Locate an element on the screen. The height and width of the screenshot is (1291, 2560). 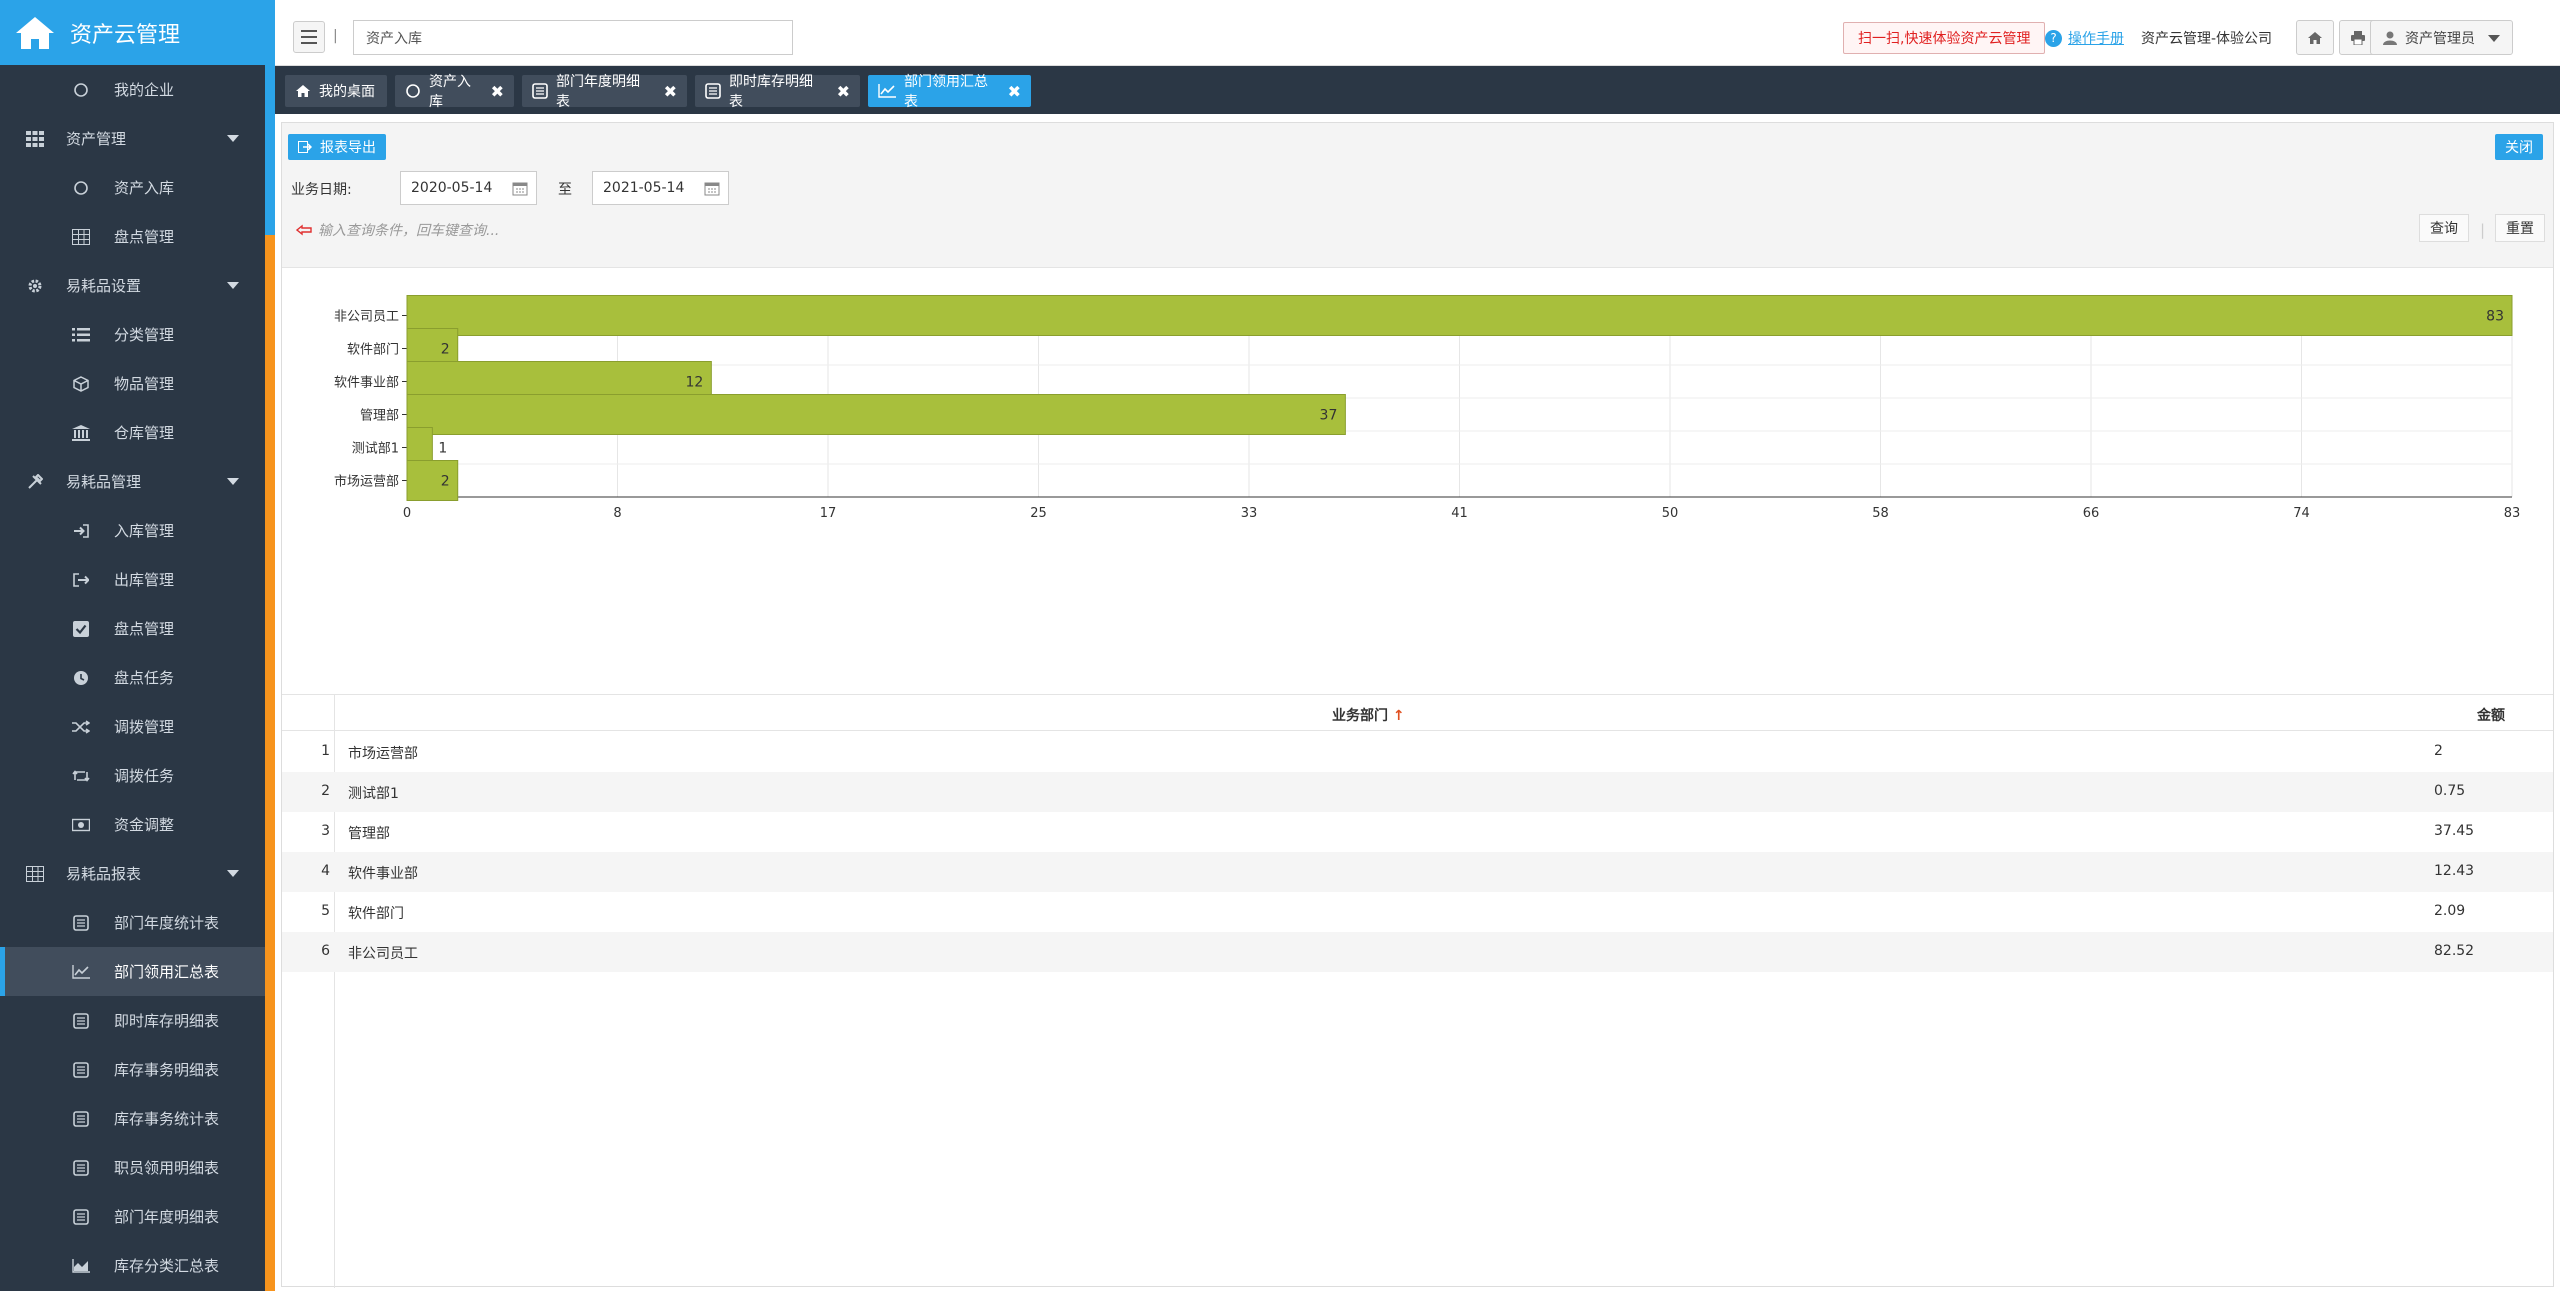
search-input is located at coordinates (573, 37).